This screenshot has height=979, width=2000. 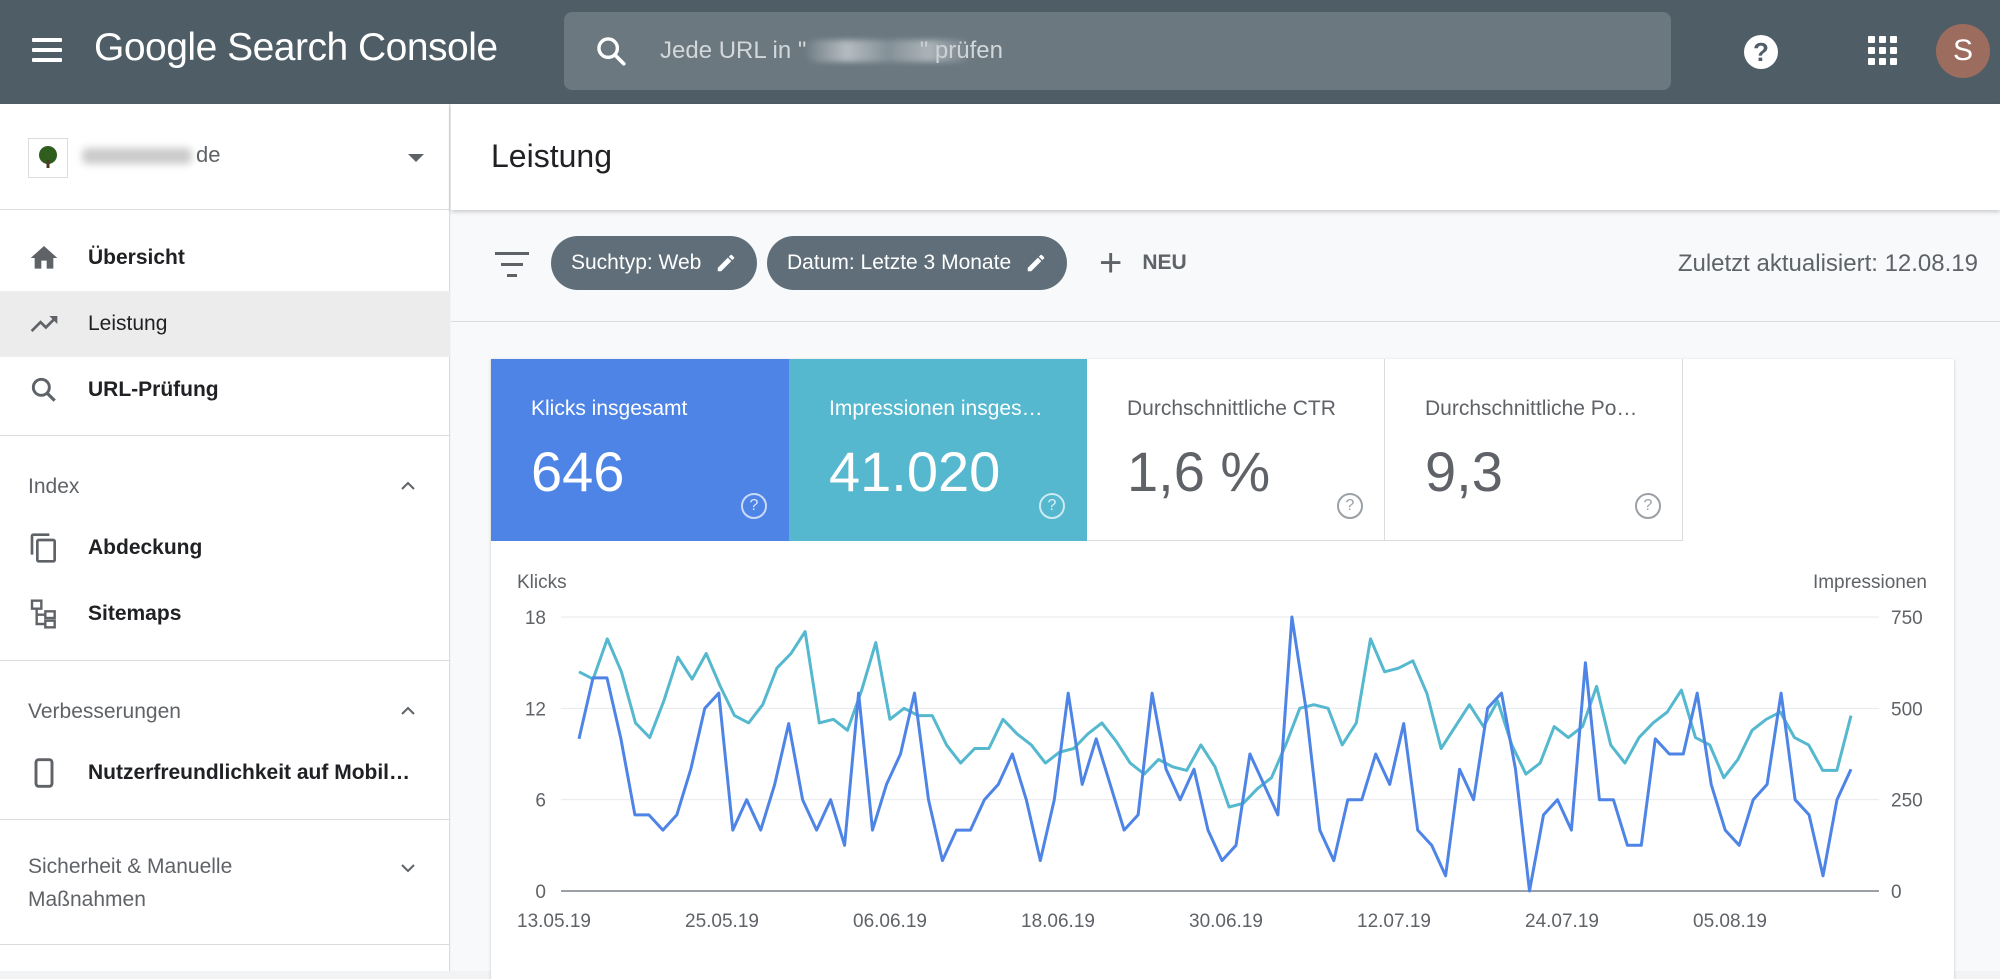 What do you see at coordinates (888, 51) in the screenshot?
I see `redacted-domain-blur` at bounding box center [888, 51].